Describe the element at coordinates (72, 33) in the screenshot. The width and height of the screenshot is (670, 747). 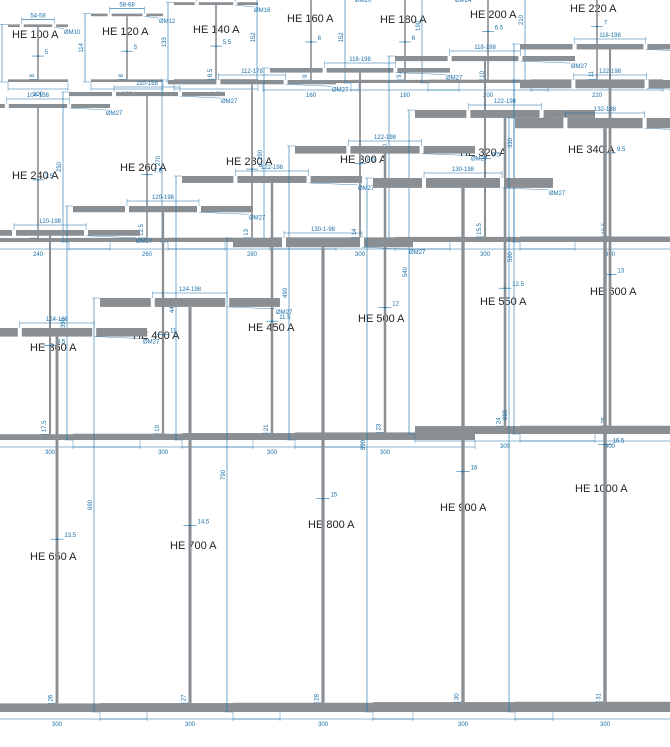
I see `bolt-label: ØM10` at that location.